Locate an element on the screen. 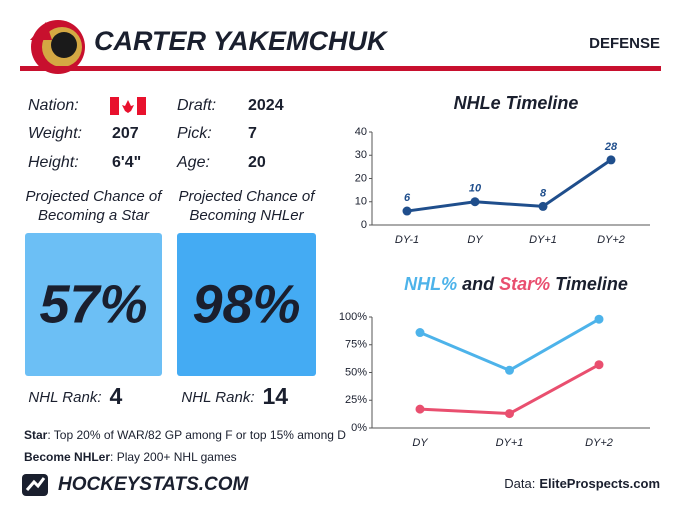  projection-value: 57% is located at coordinates (93, 304).